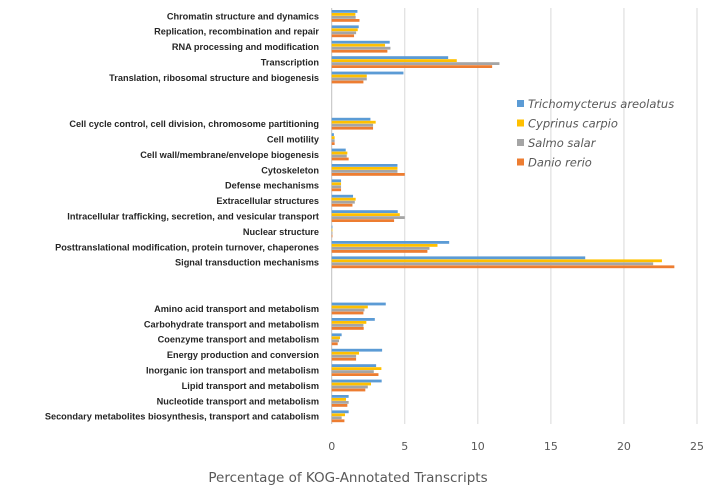  What do you see at coordinates (562, 143) in the screenshot?
I see `legend-label: Salmo salar` at bounding box center [562, 143].